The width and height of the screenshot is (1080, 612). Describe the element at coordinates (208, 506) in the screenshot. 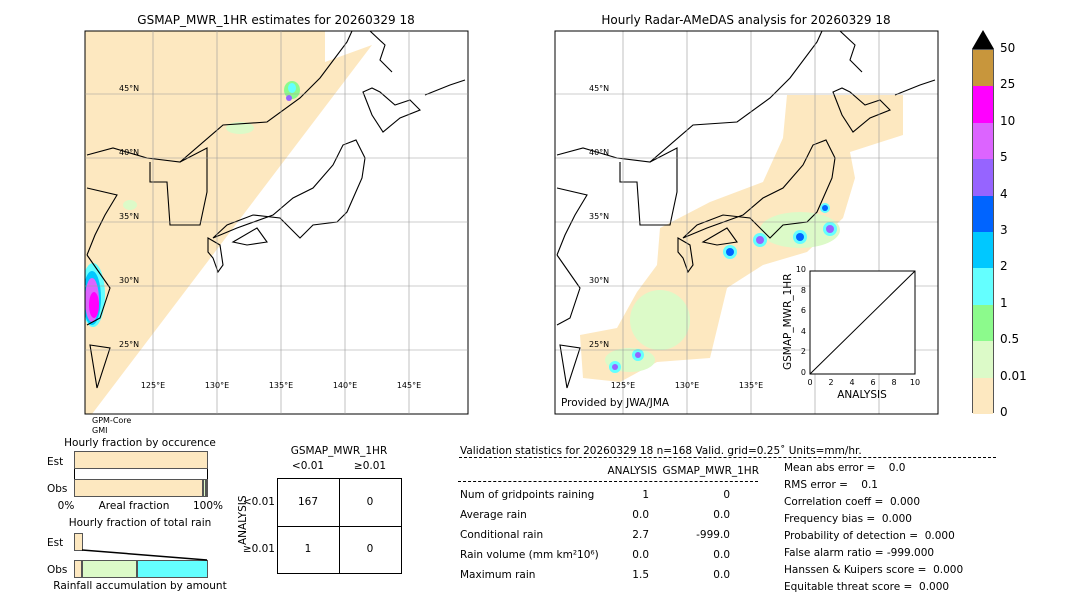

I see `occ-tick-100: 100%` at that location.